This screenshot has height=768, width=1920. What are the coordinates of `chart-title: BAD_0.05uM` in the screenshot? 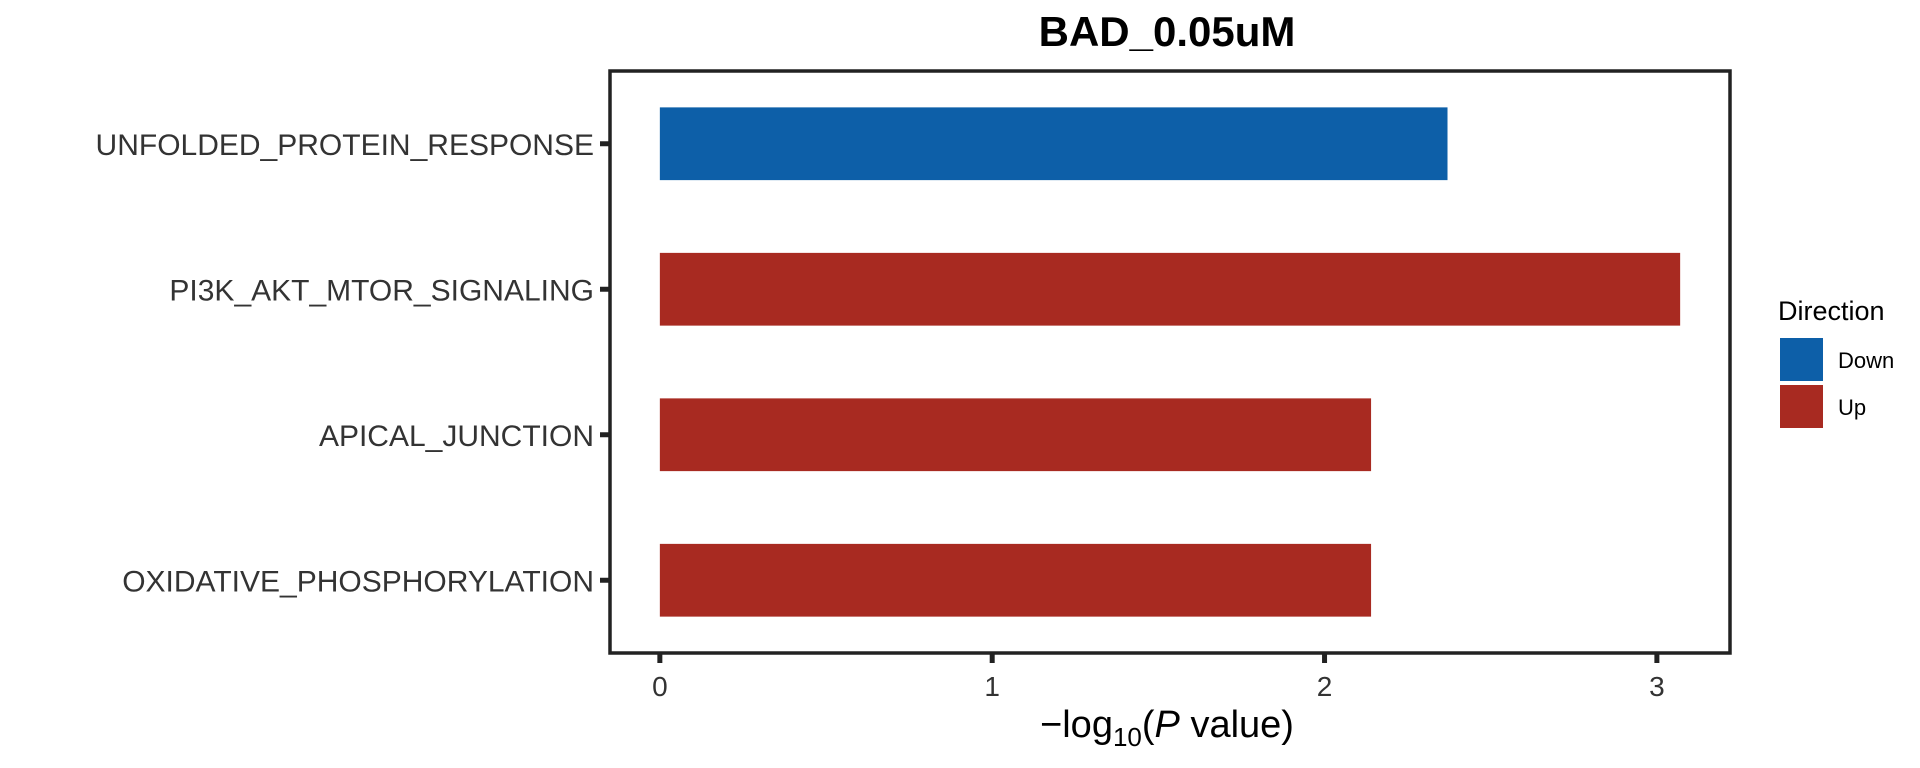 It's located at (1167, 31).